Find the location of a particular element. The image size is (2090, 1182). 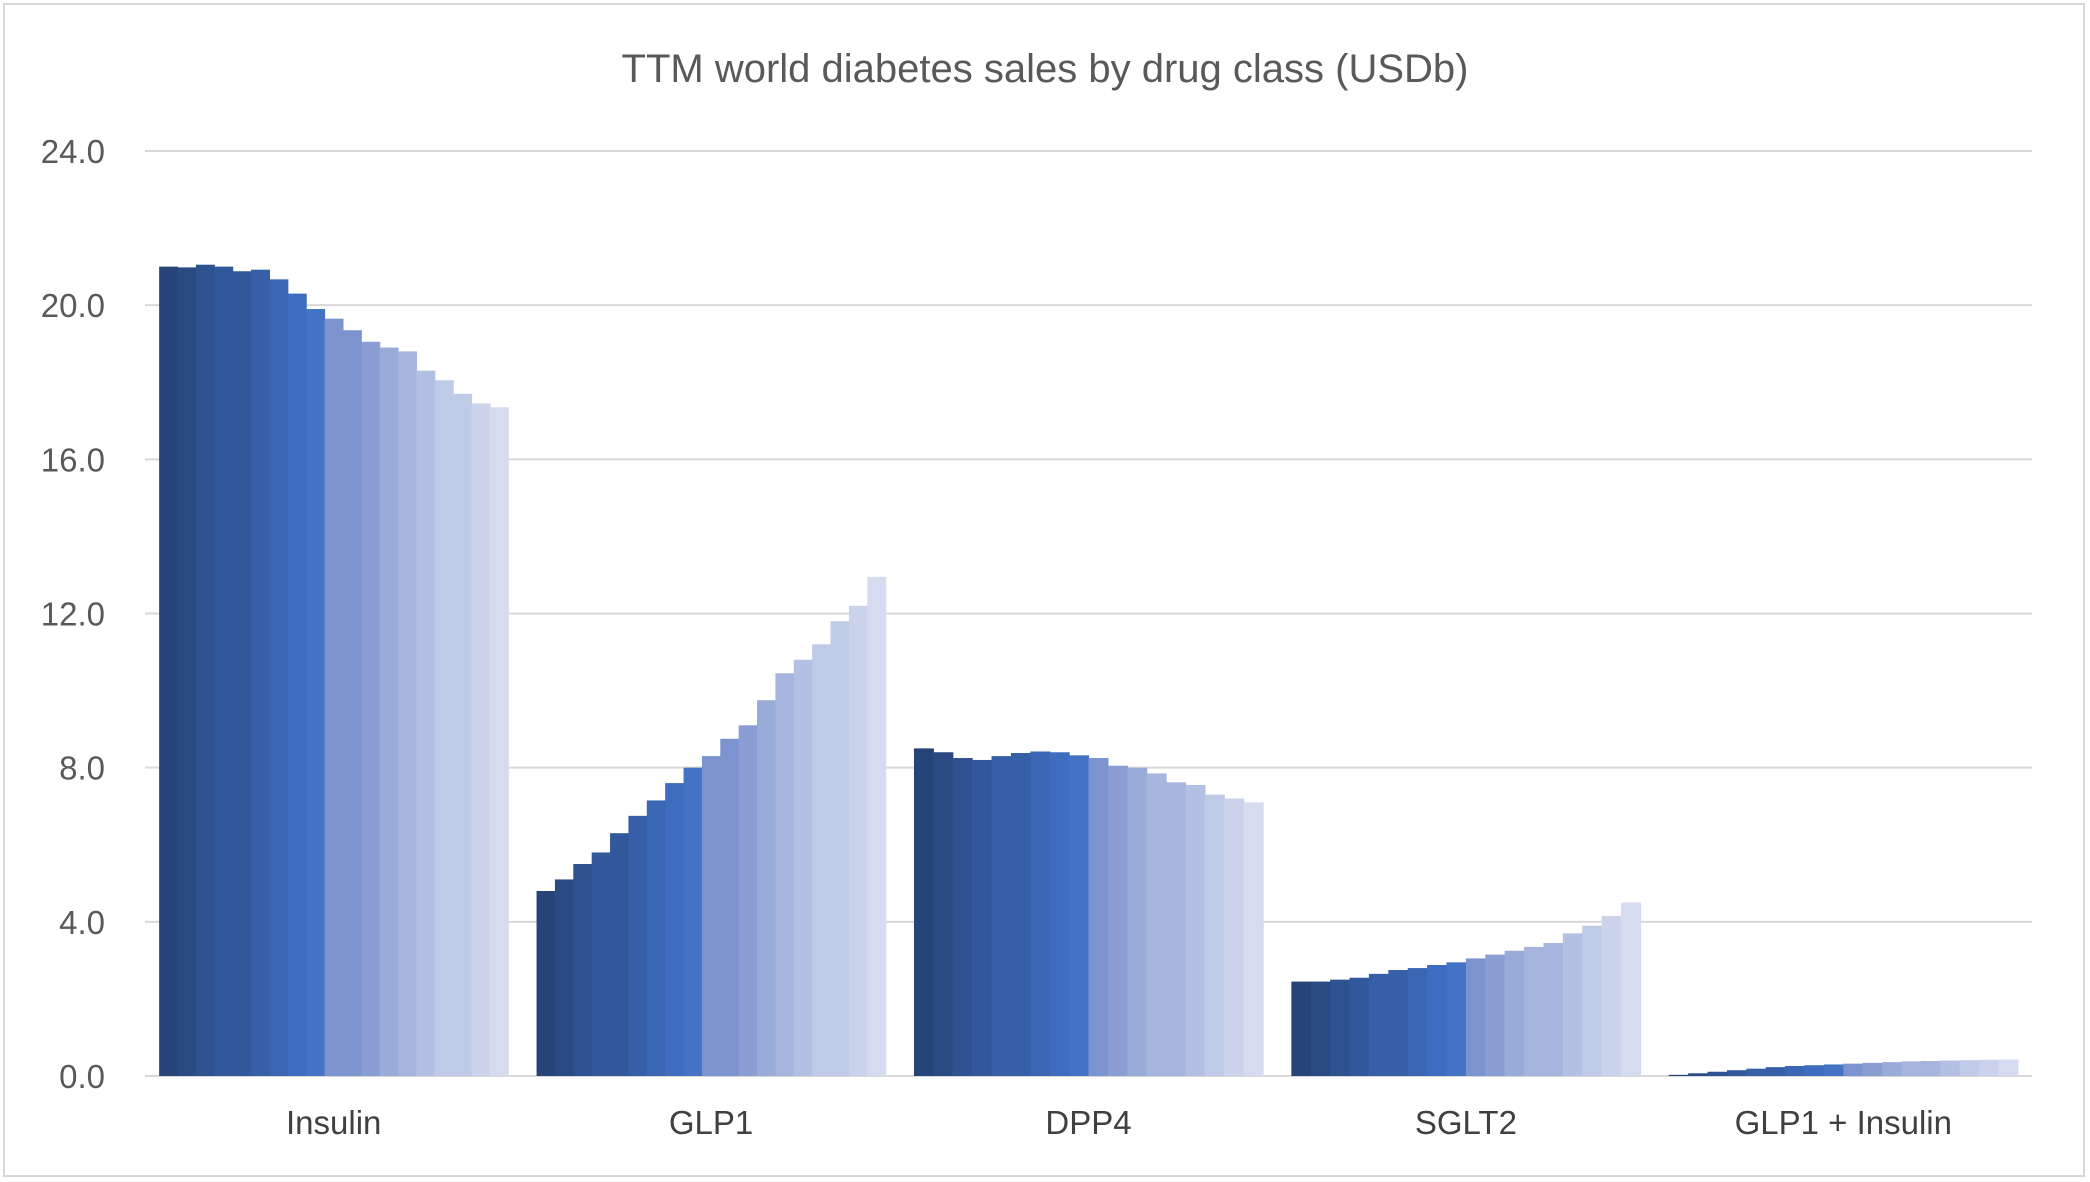

category-label: DPP4 is located at coordinates (1088, 1122).